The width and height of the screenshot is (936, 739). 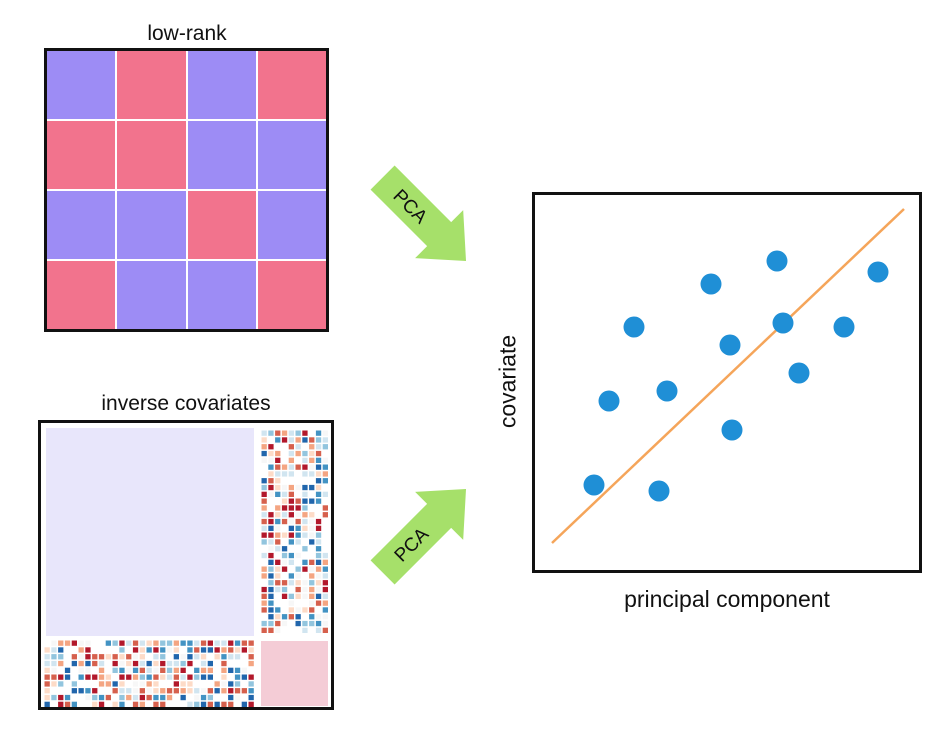 What do you see at coordinates (294, 673) in the screenshot?
I see `block-bottom-right` at bounding box center [294, 673].